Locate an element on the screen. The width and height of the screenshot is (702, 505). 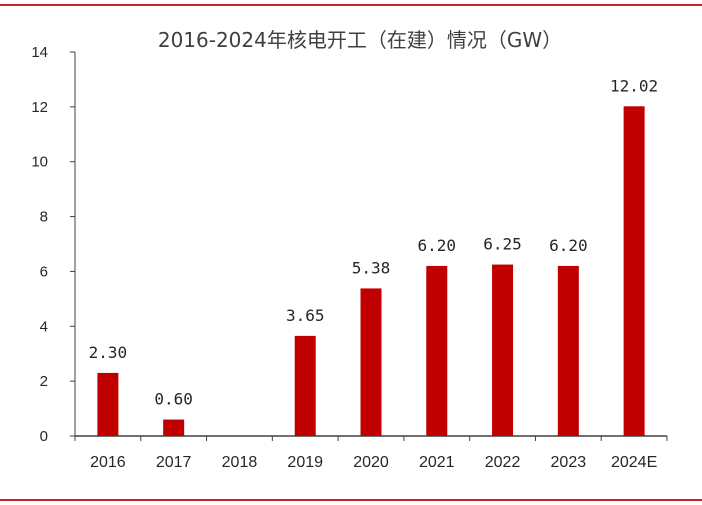
data-label-2020: 5.38 is located at coordinates (371, 267).